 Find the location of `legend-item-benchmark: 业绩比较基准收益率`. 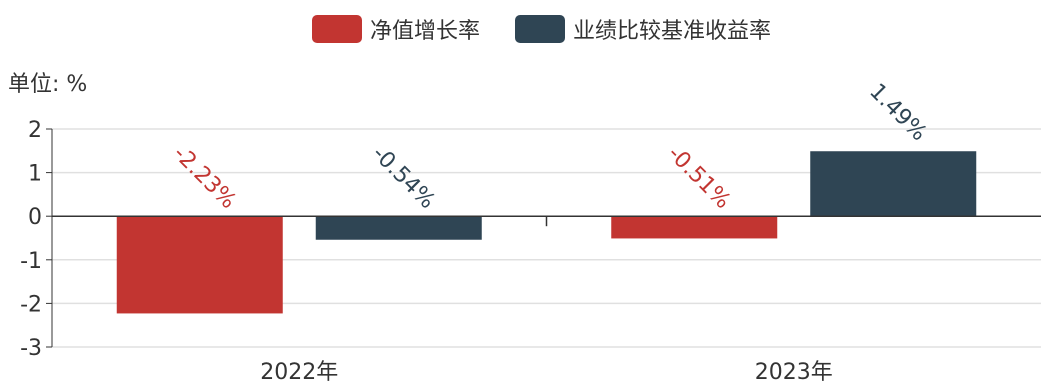

legend-item-benchmark: 业绩比较基准收益率 is located at coordinates (643, 29).